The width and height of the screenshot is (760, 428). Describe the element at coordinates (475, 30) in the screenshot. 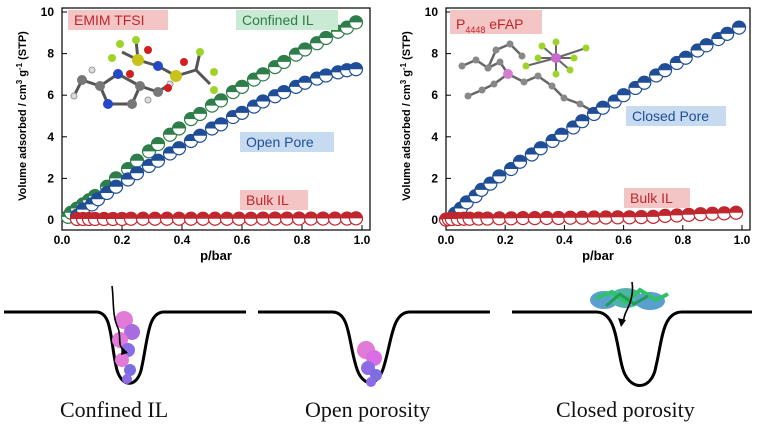

I see `label-subscript: 4448` at that location.